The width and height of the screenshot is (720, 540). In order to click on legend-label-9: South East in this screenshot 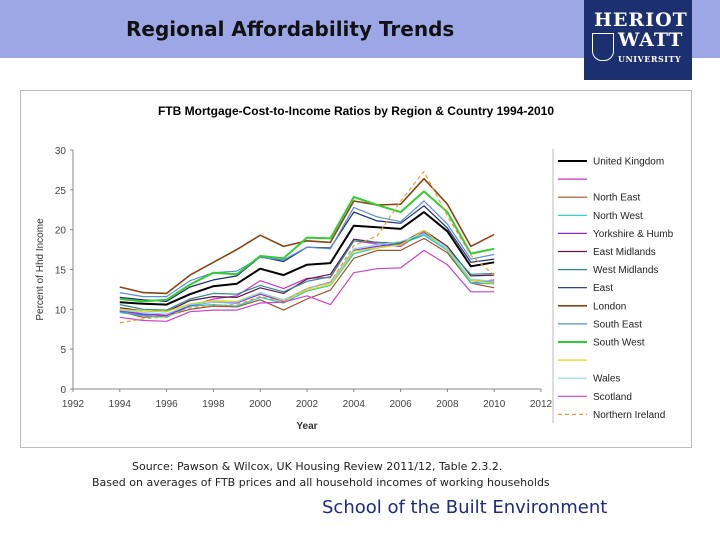, I will do `click(617, 324)`.